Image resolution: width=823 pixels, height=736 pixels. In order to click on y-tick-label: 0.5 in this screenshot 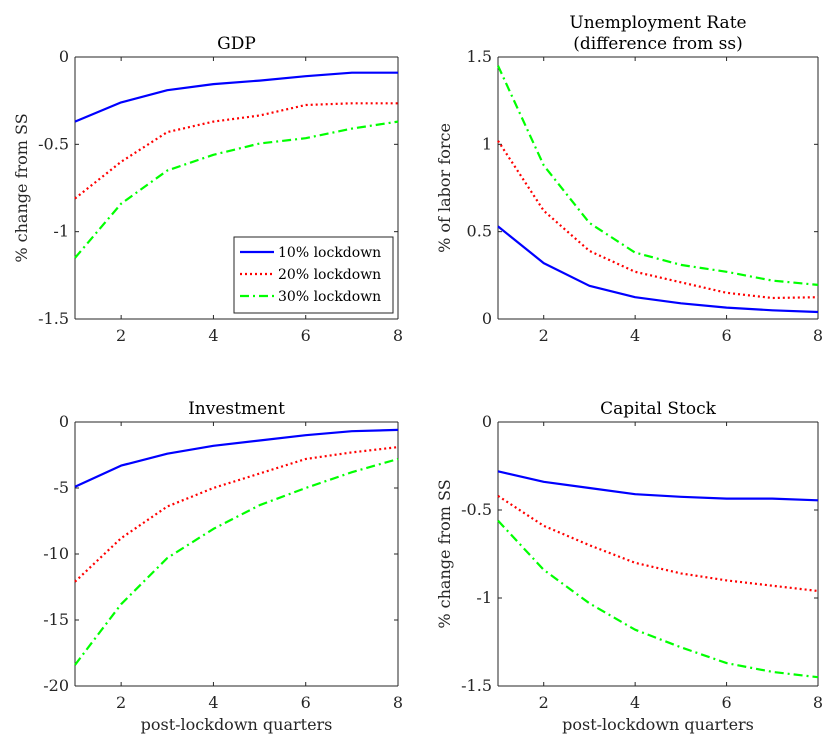, I will do `click(479, 231)`.